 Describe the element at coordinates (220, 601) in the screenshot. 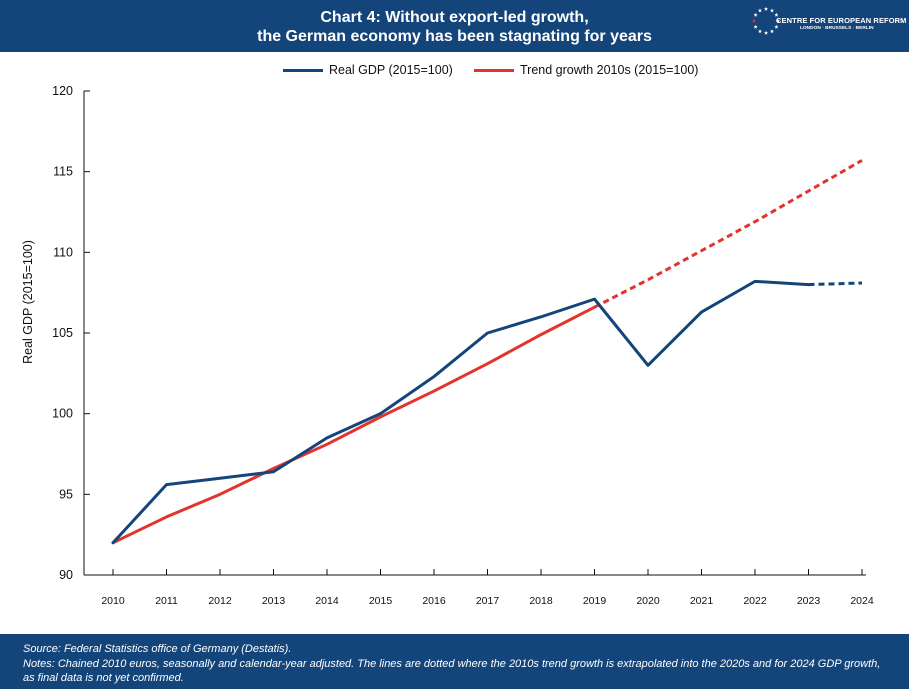

I see `x-tick-label: 2012` at that location.